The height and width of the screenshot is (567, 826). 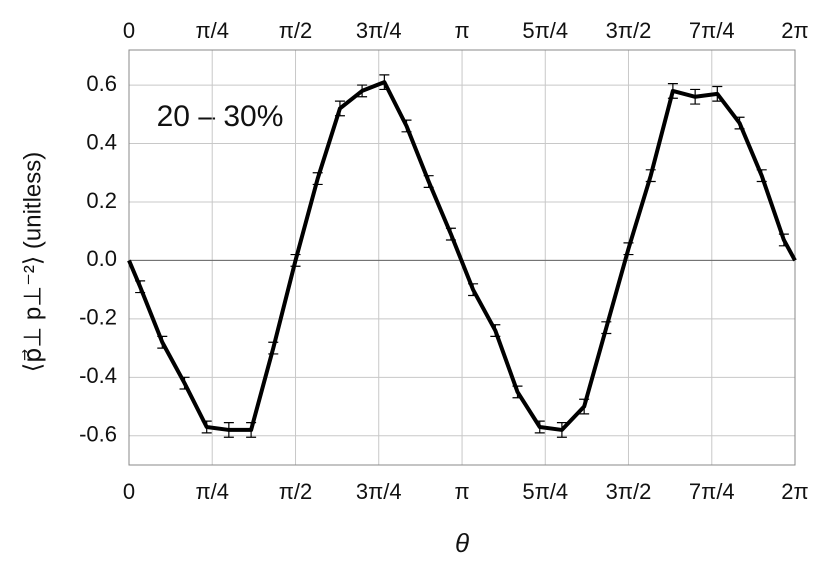 I want to click on y-tick-label: -0.6, so click(x=98, y=434).